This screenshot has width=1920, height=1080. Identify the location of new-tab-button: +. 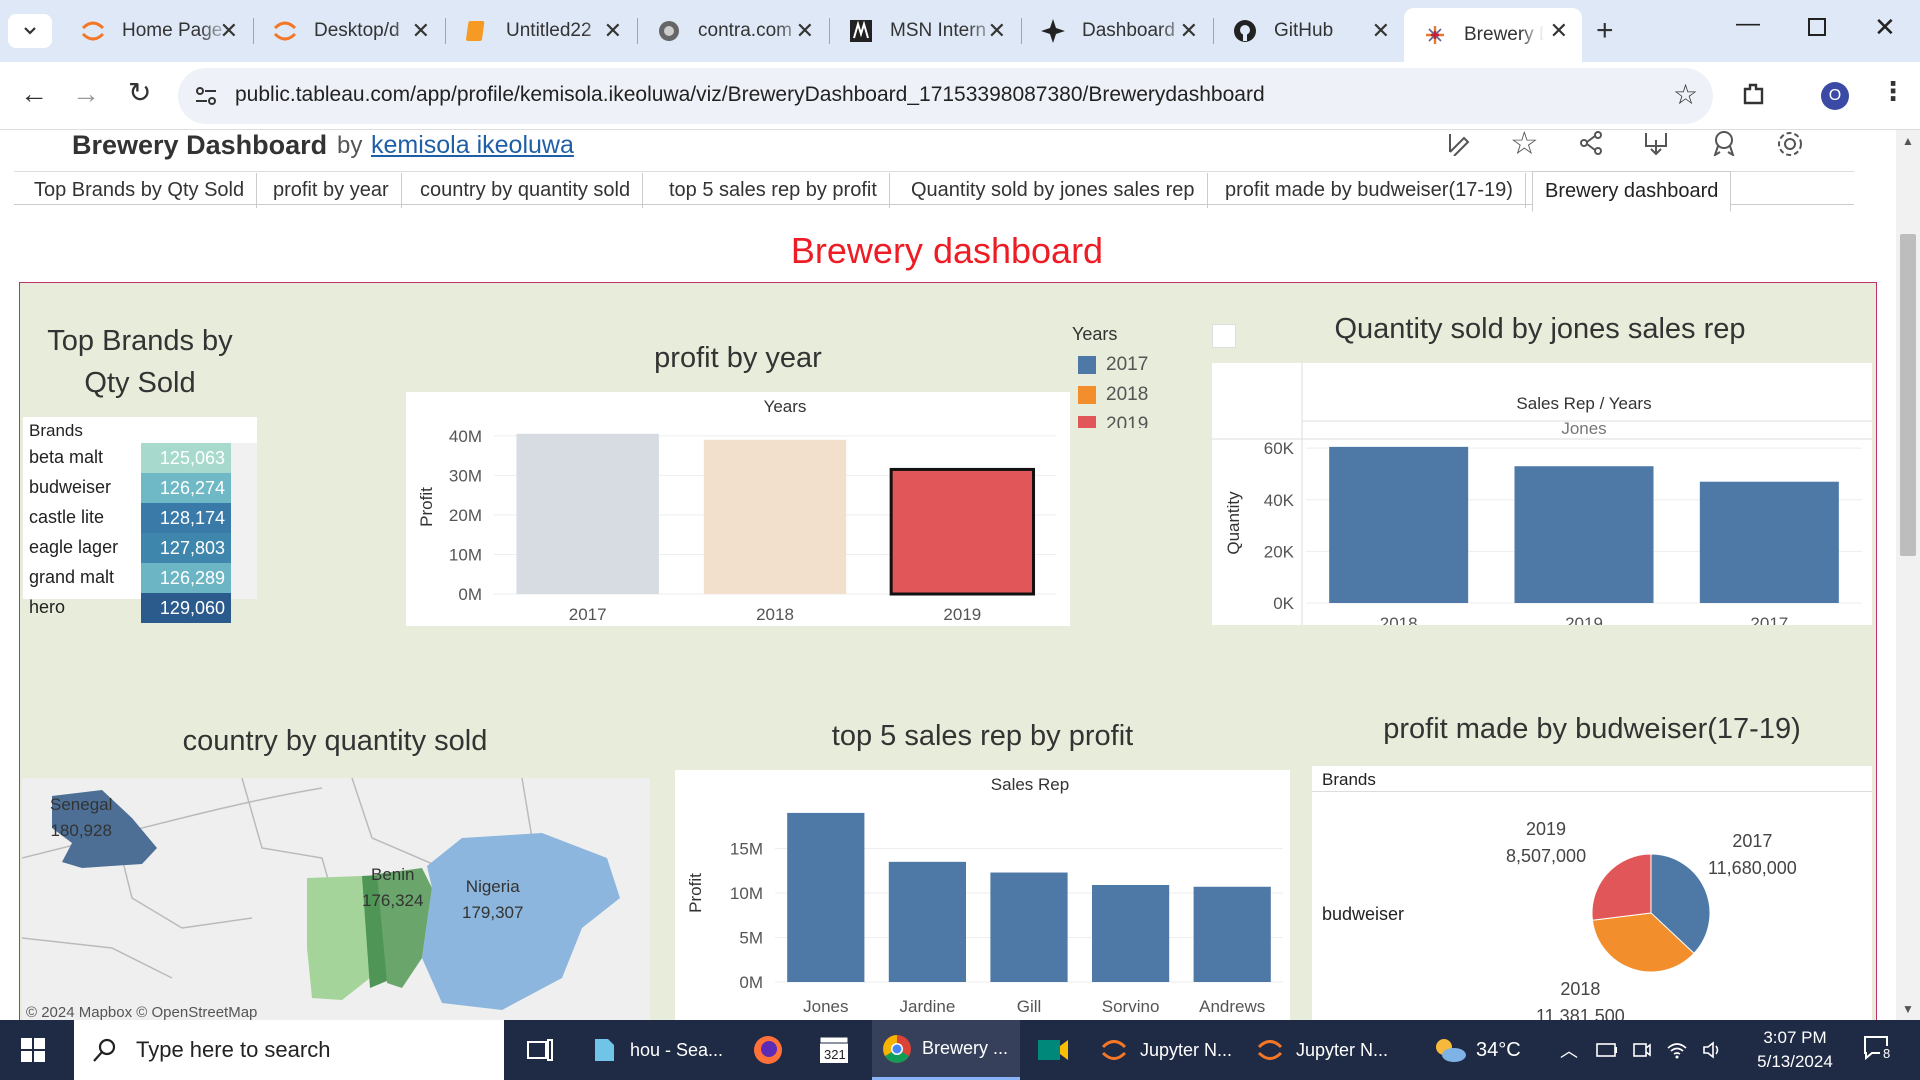
(1605, 30).